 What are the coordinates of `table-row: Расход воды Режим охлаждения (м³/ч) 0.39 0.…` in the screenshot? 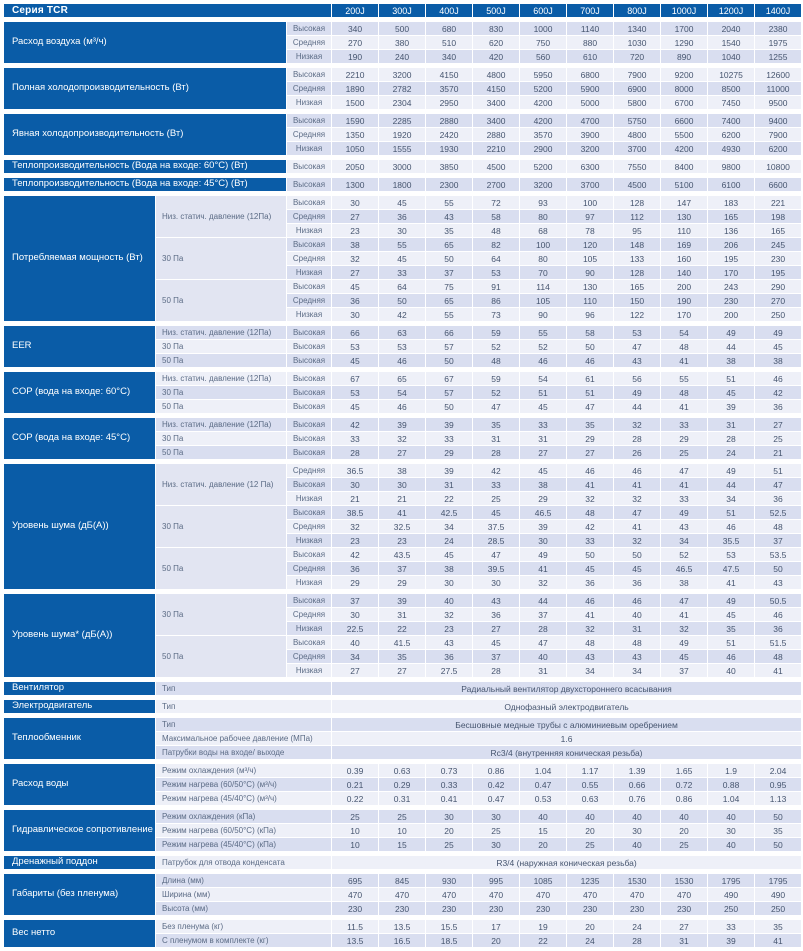 It's located at (403, 784).